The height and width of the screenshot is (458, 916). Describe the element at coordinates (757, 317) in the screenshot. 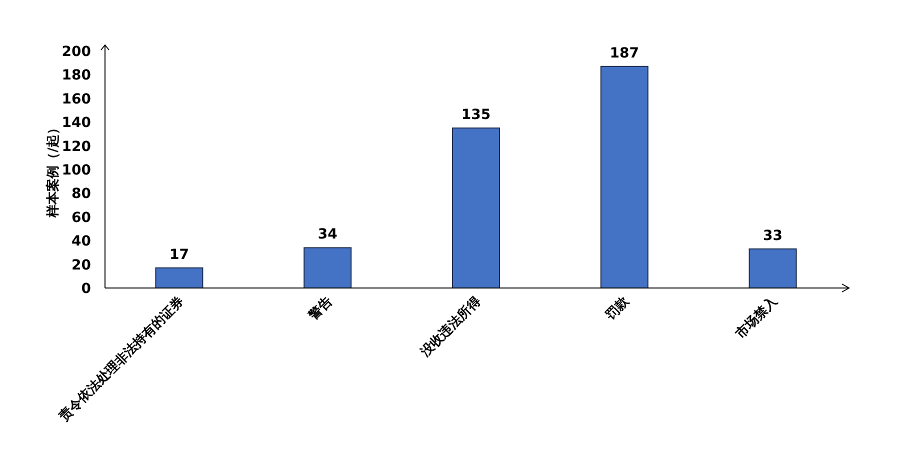

I see `x-tick-label: 市场禁入` at that location.